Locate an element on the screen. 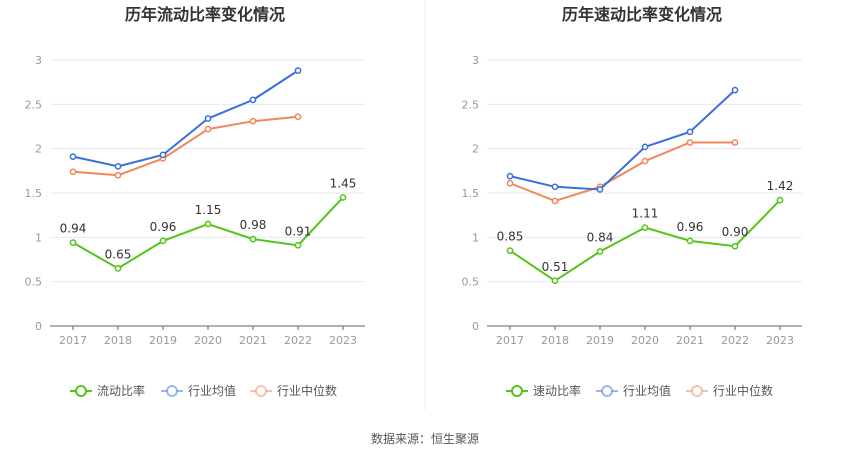  chart-title: 历年速动比率变化情况 is located at coordinates (642, 14).